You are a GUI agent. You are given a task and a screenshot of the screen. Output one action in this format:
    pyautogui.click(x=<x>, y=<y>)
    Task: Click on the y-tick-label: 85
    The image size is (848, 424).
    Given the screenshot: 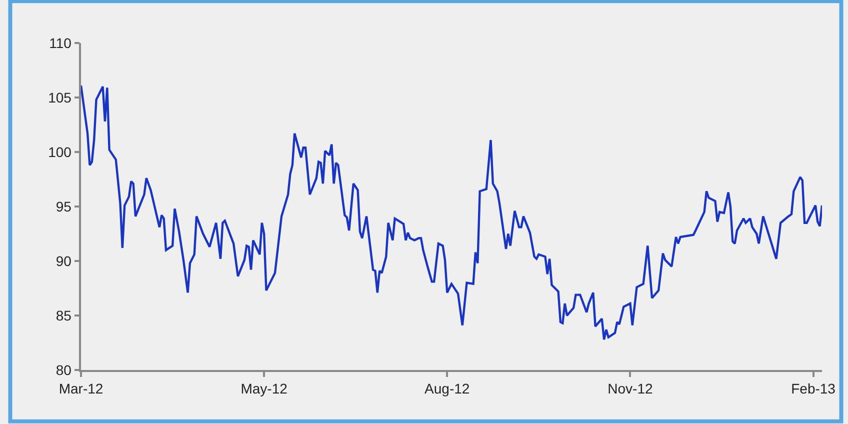 What is the action you would take?
    pyautogui.click(x=64, y=315)
    